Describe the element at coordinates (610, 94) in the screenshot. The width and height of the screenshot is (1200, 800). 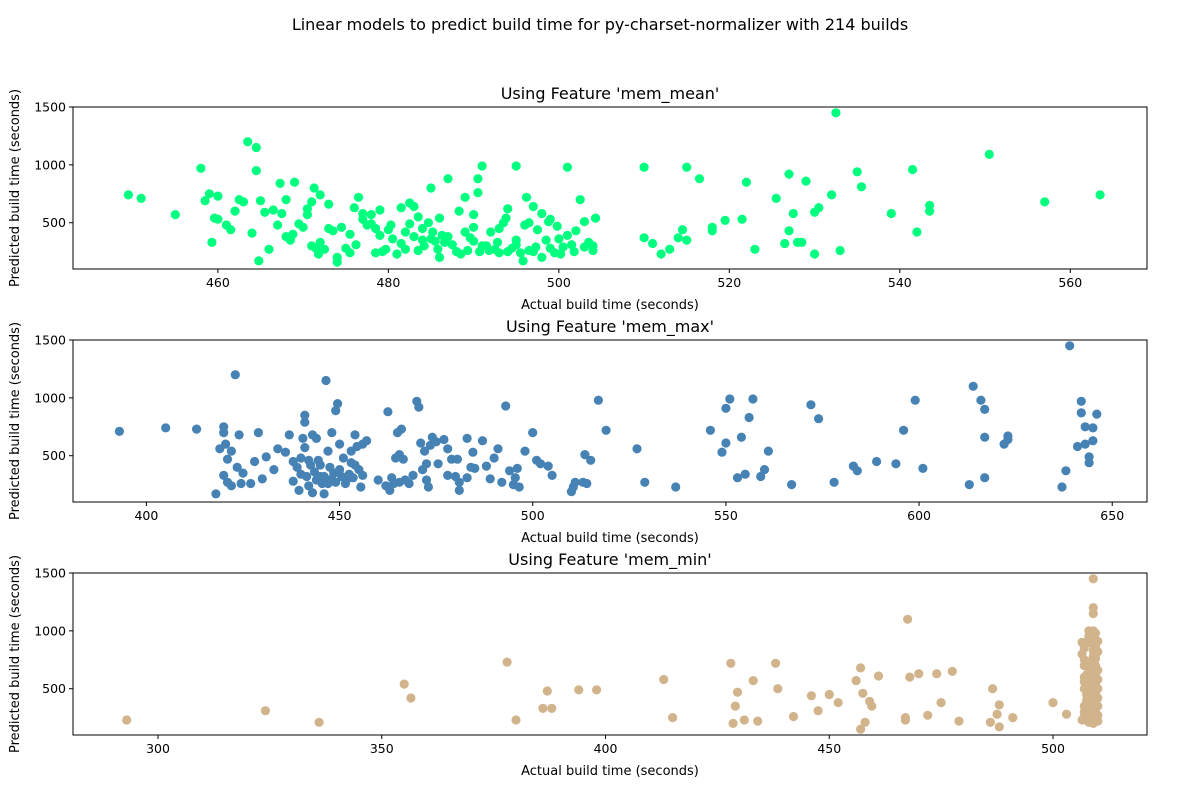
I see `subplot-title: Using Feature 'mem_mean'` at that location.